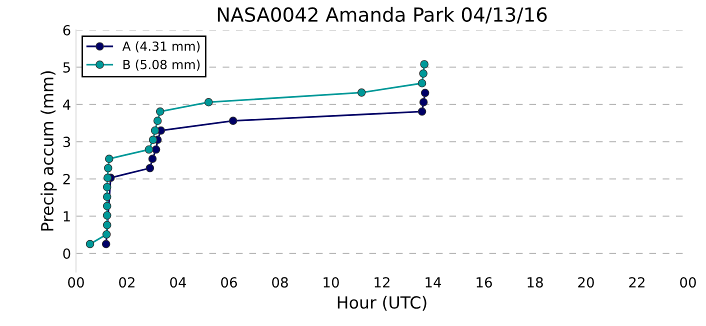 The width and height of the screenshot is (706, 326). What do you see at coordinates (161, 46) in the screenshot?
I see `legend-label: A (4.31 mm)` at bounding box center [161, 46].